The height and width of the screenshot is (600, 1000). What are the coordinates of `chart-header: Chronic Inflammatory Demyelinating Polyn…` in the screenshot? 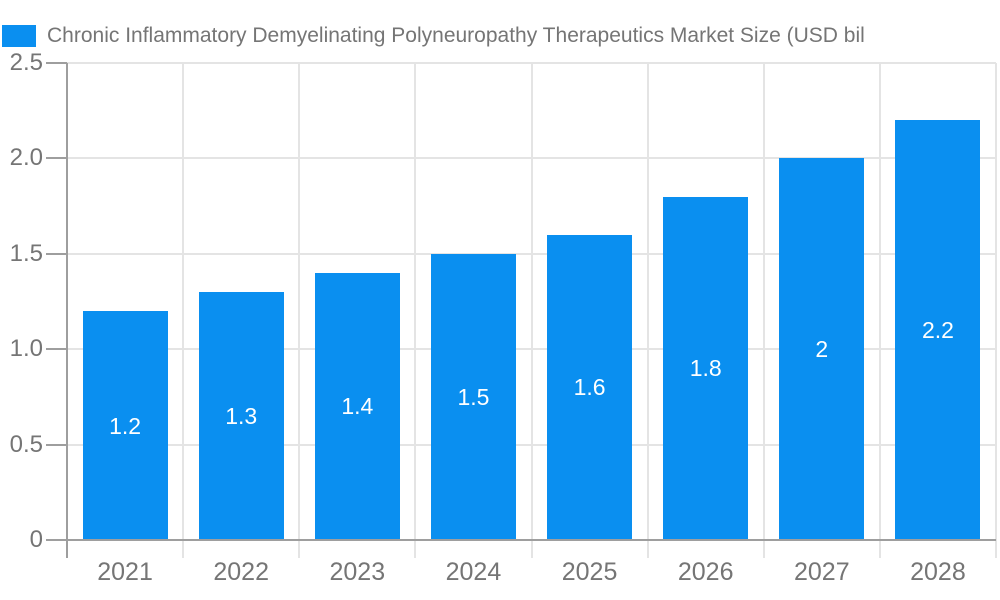 It's located at (501, 36).